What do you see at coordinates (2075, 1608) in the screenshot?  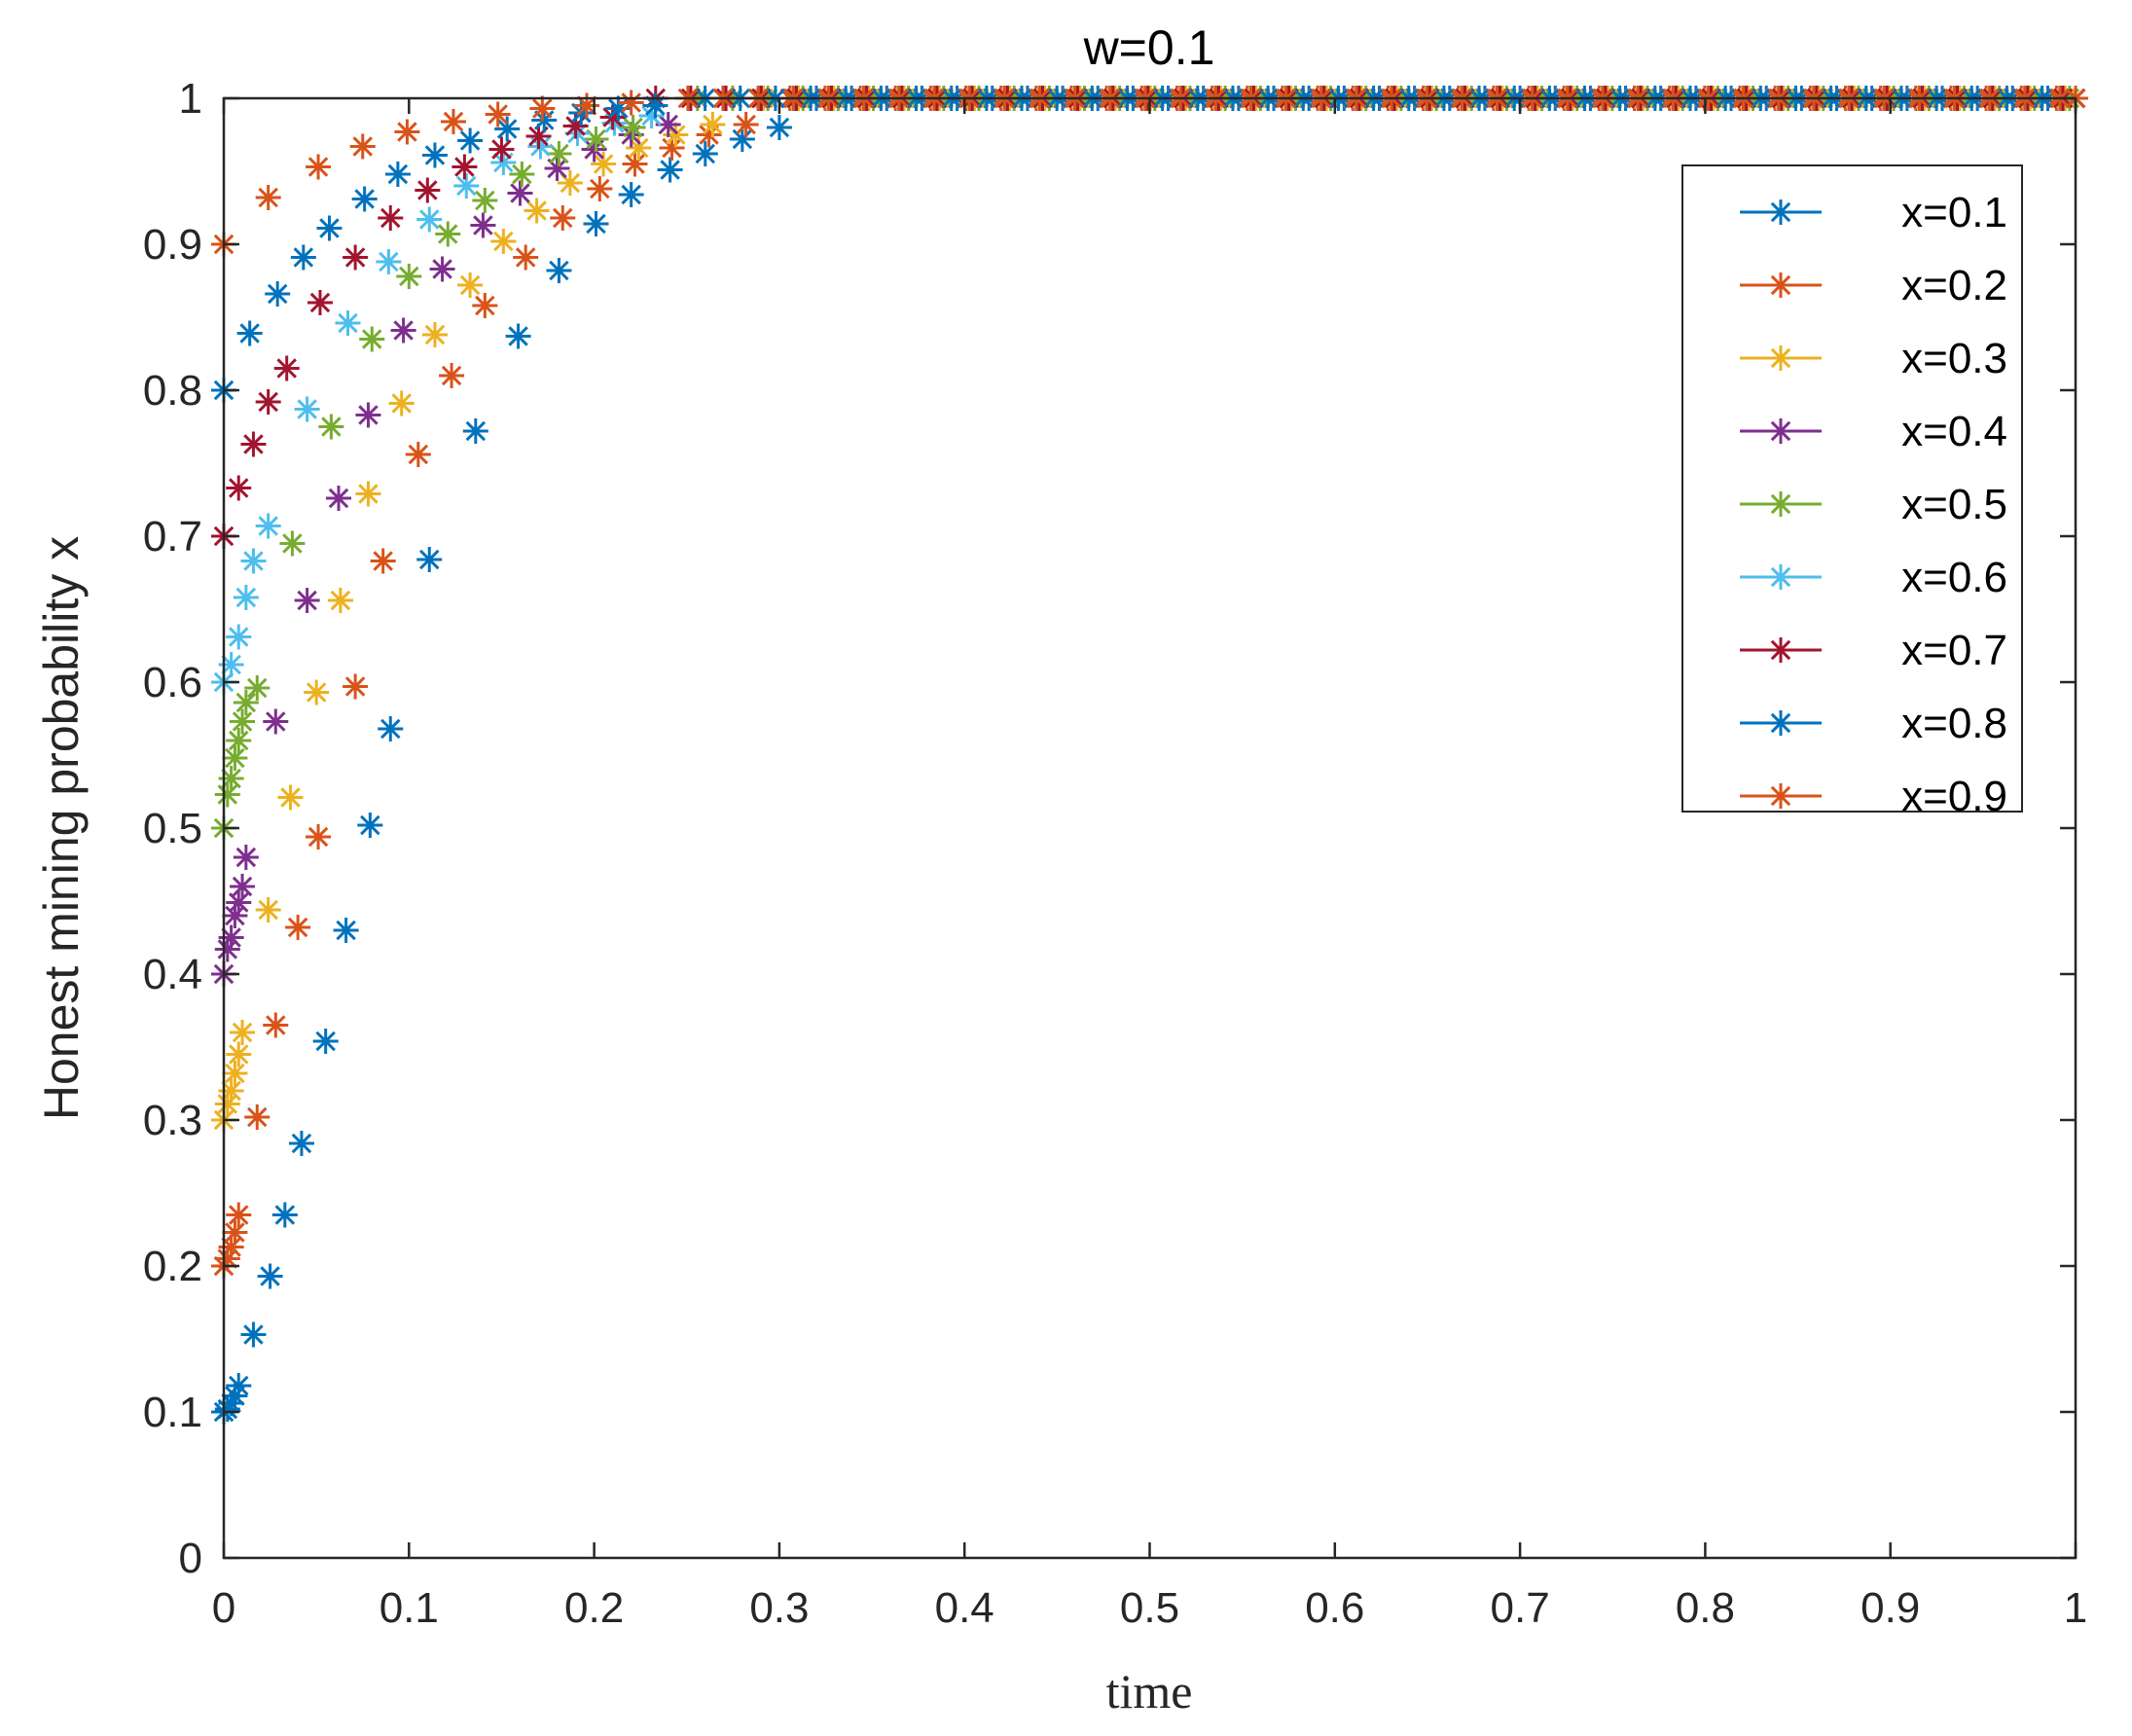 I see `x-tick-label: 1` at bounding box center [2075, 1608].